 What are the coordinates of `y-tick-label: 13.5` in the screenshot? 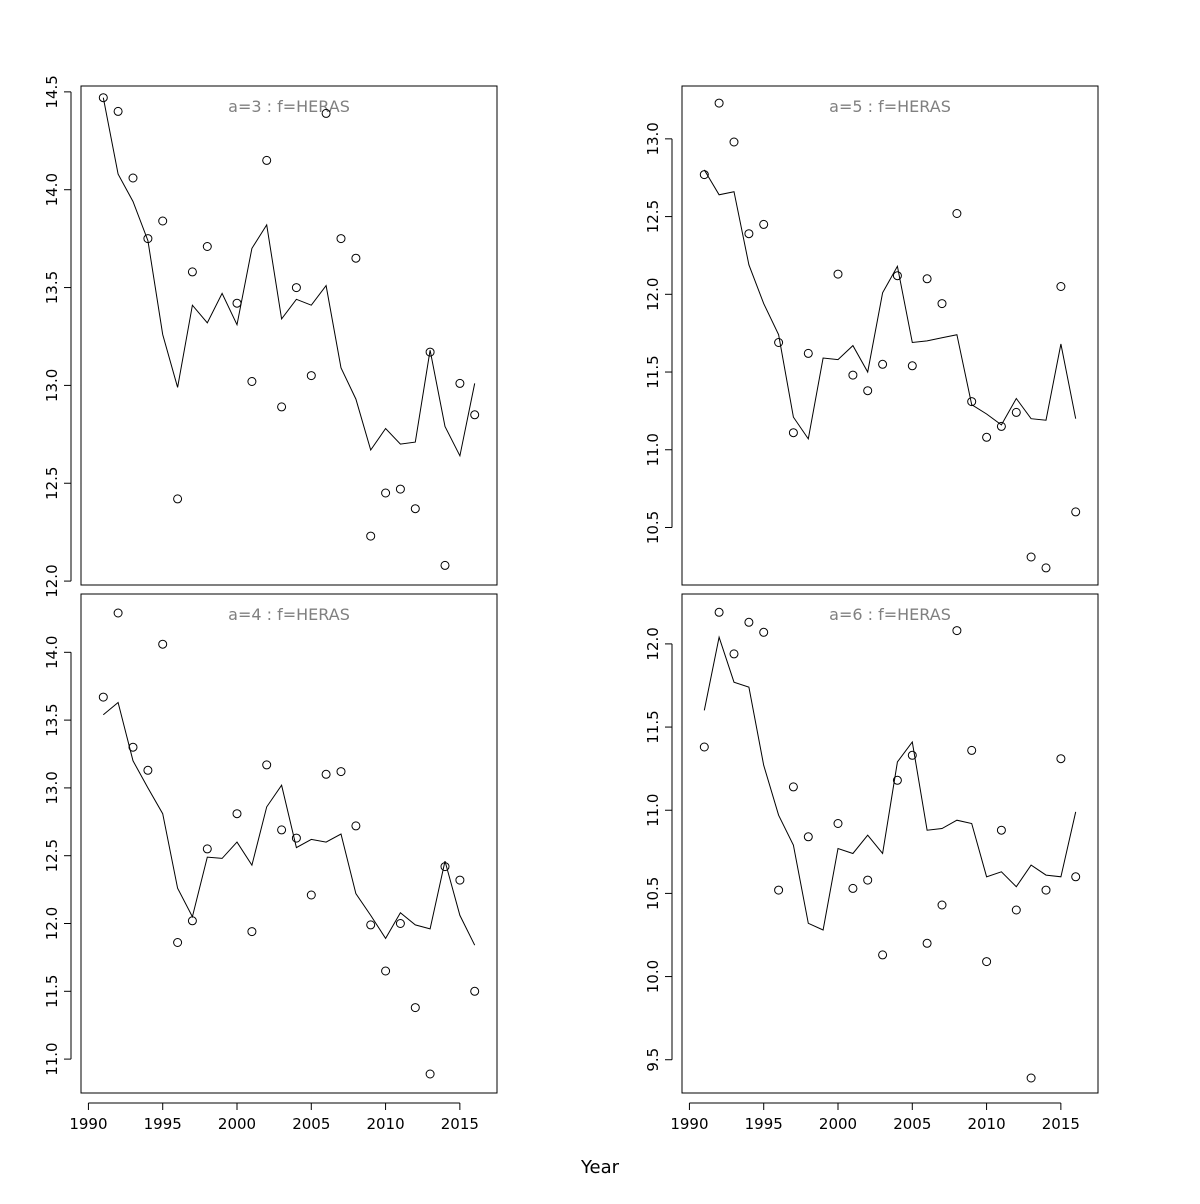 It's located at (52, 719).